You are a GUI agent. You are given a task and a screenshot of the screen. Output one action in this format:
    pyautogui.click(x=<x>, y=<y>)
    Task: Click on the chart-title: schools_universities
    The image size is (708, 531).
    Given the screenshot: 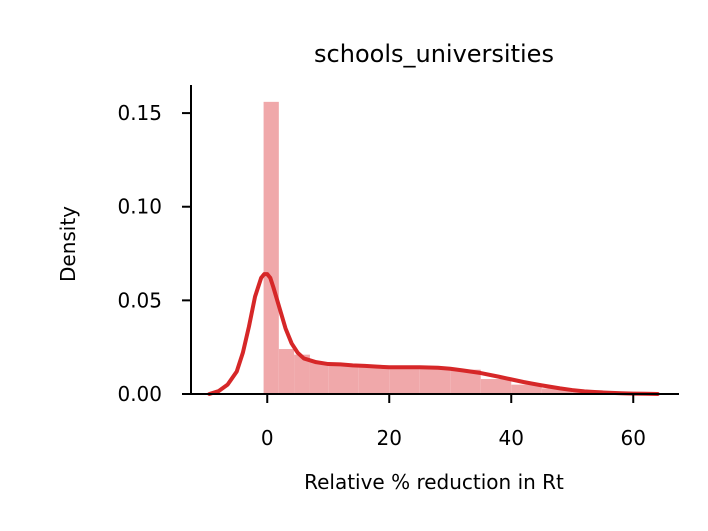 What is the action you would take?
    pyautogui.click(x=434, y=54)
    